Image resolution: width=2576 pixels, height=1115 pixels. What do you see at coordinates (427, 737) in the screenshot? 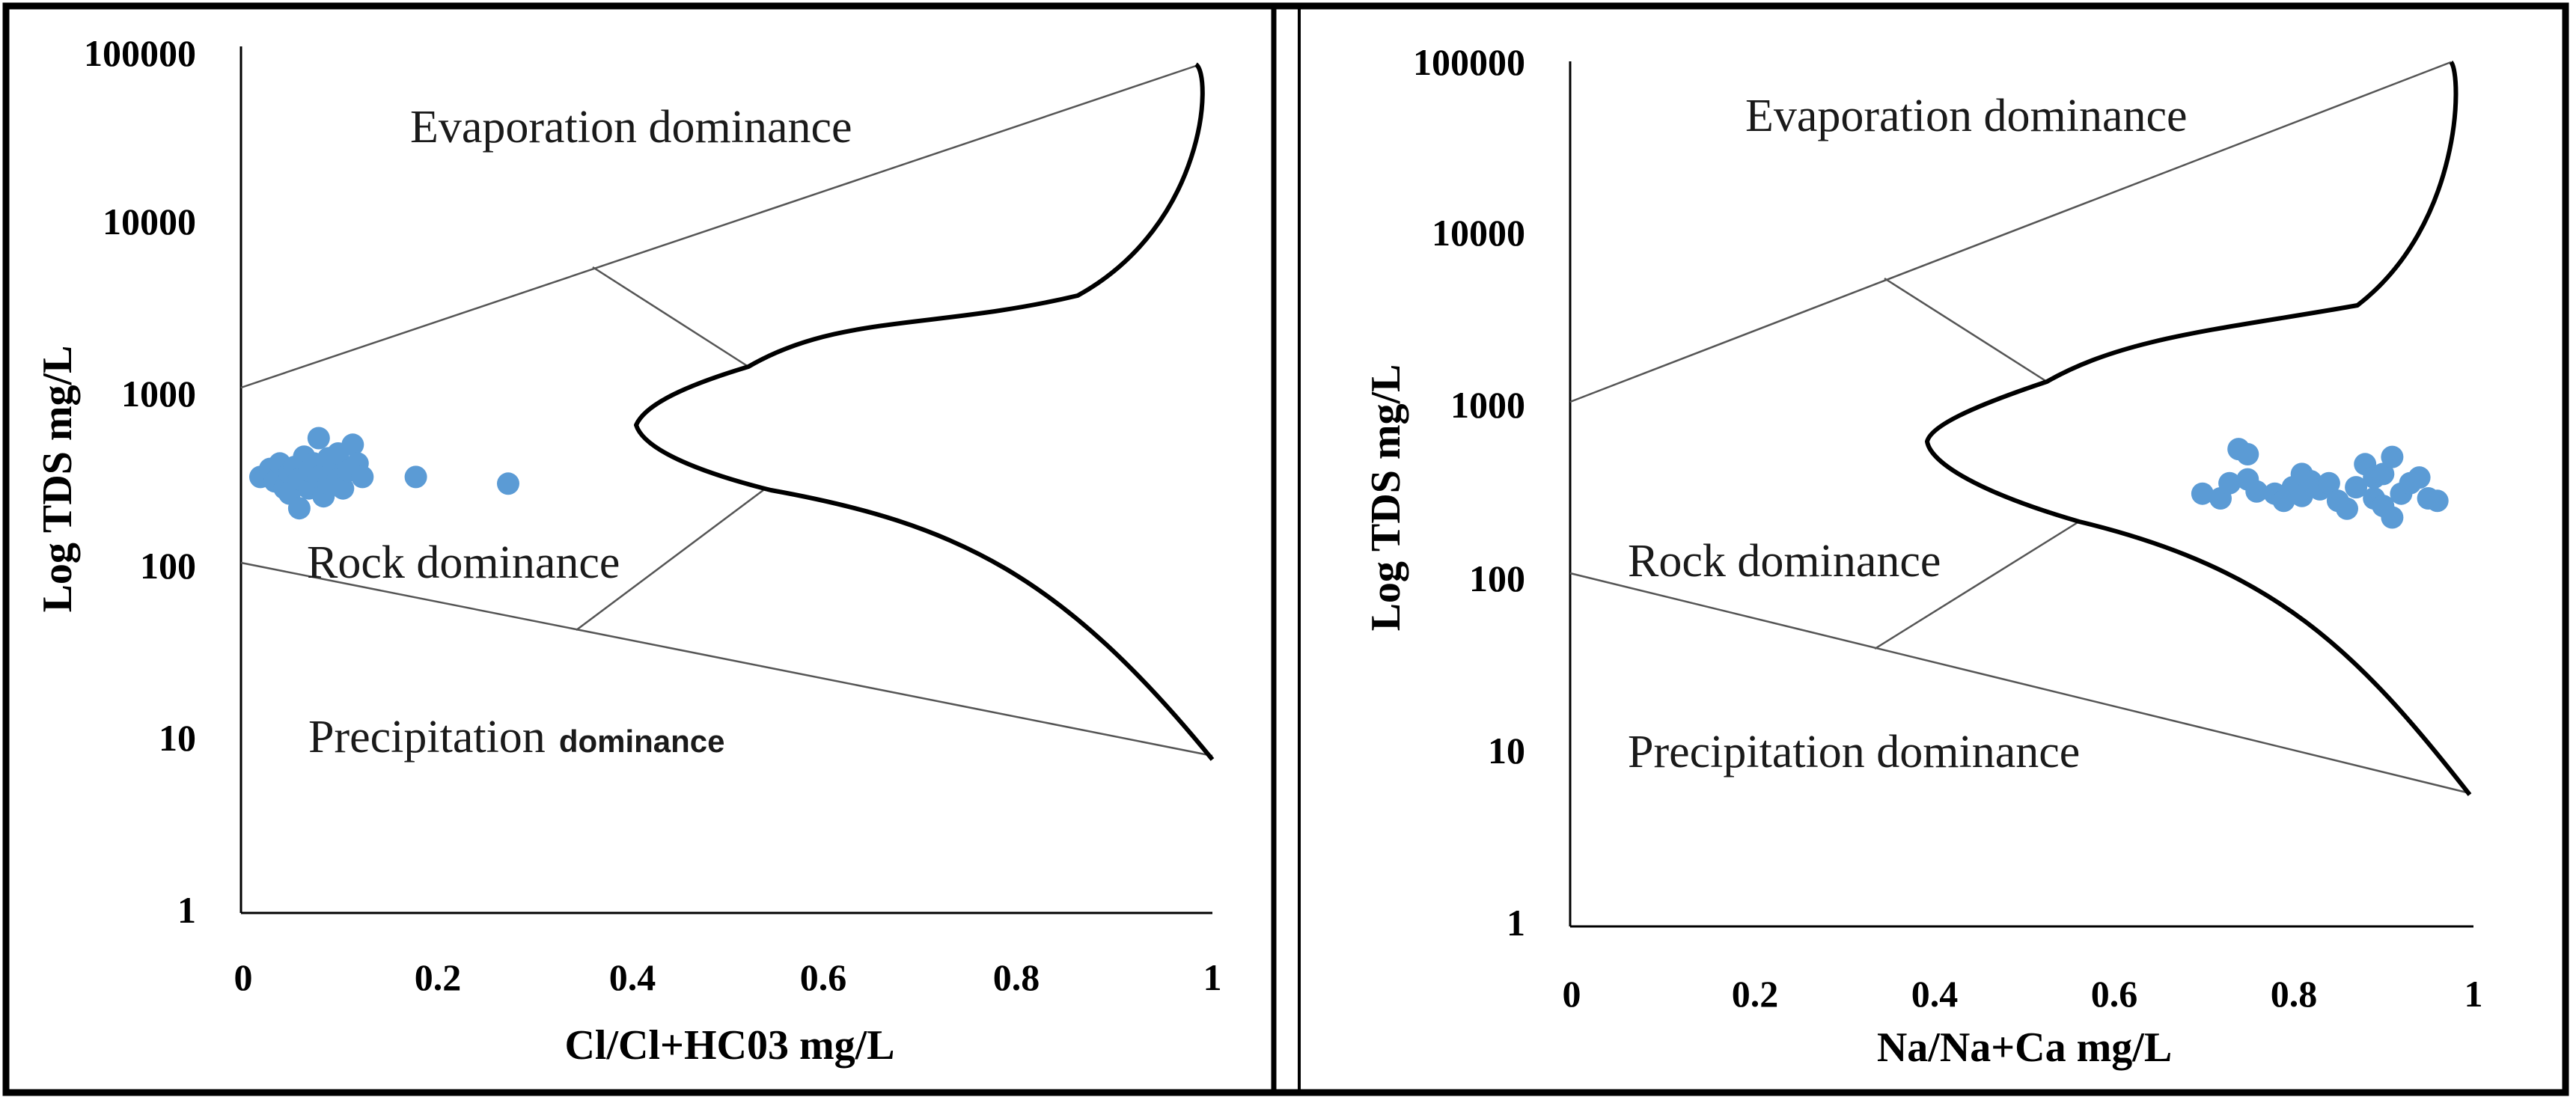
I see `precipitation-label-main: Precipitation` at bounding box center [427, 737].